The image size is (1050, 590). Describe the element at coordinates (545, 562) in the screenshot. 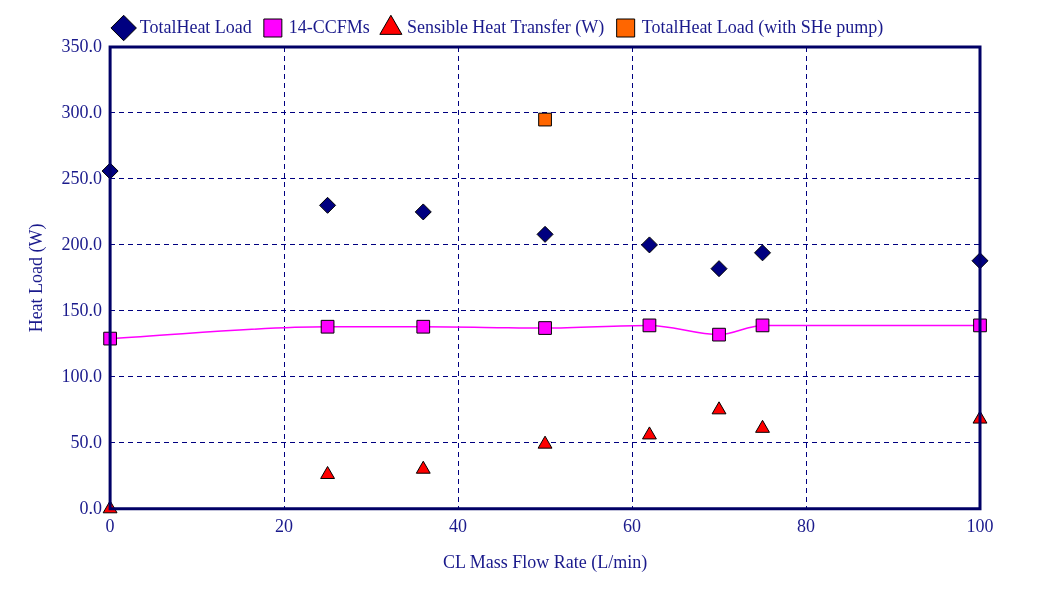

I see `x-axis-title: CL Mass Flow Rate (L/min)` at that location.